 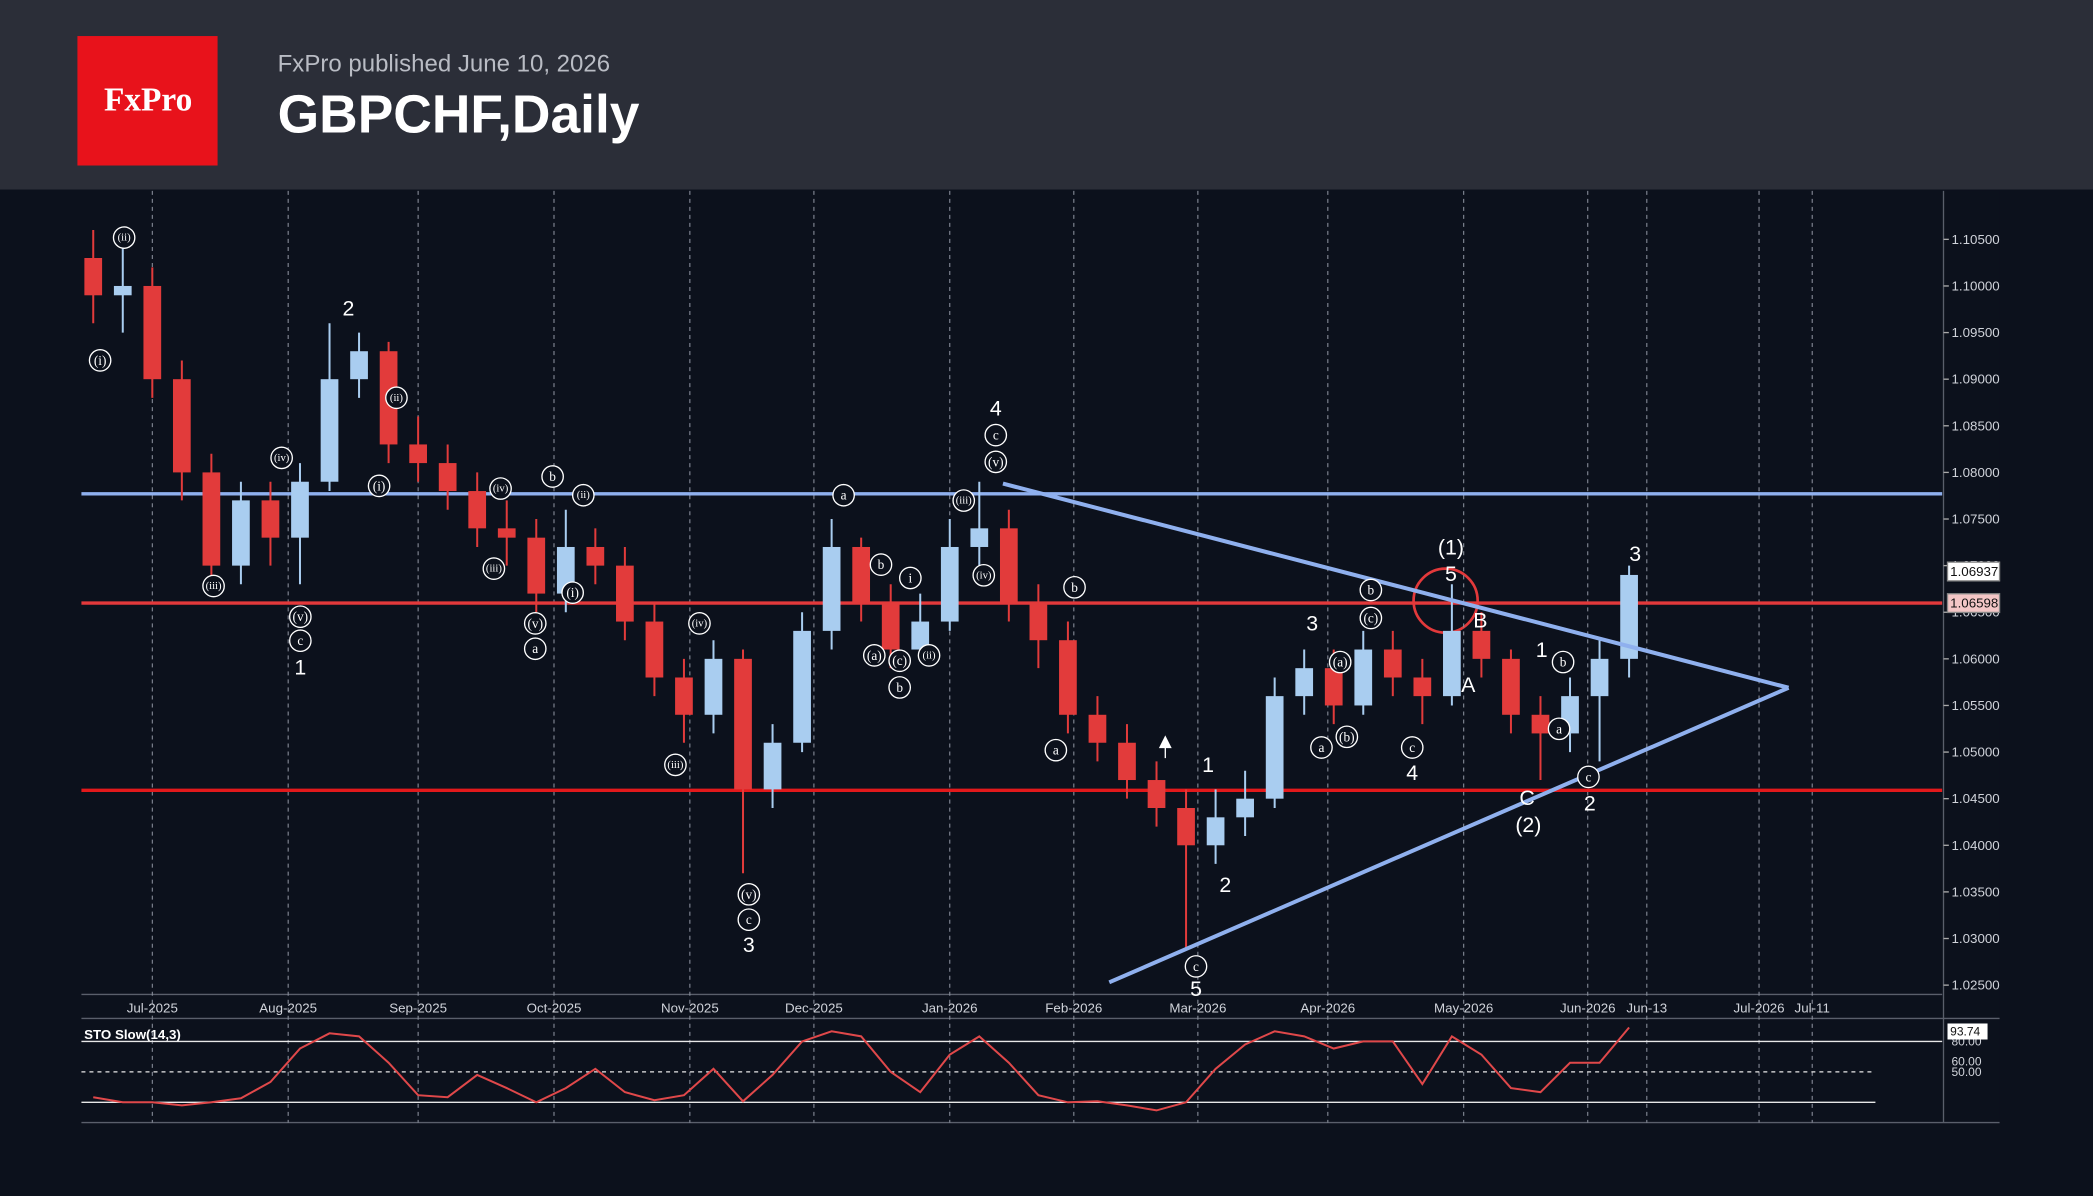 I want to click on logo: FxPro, so click(x=148, y=100).